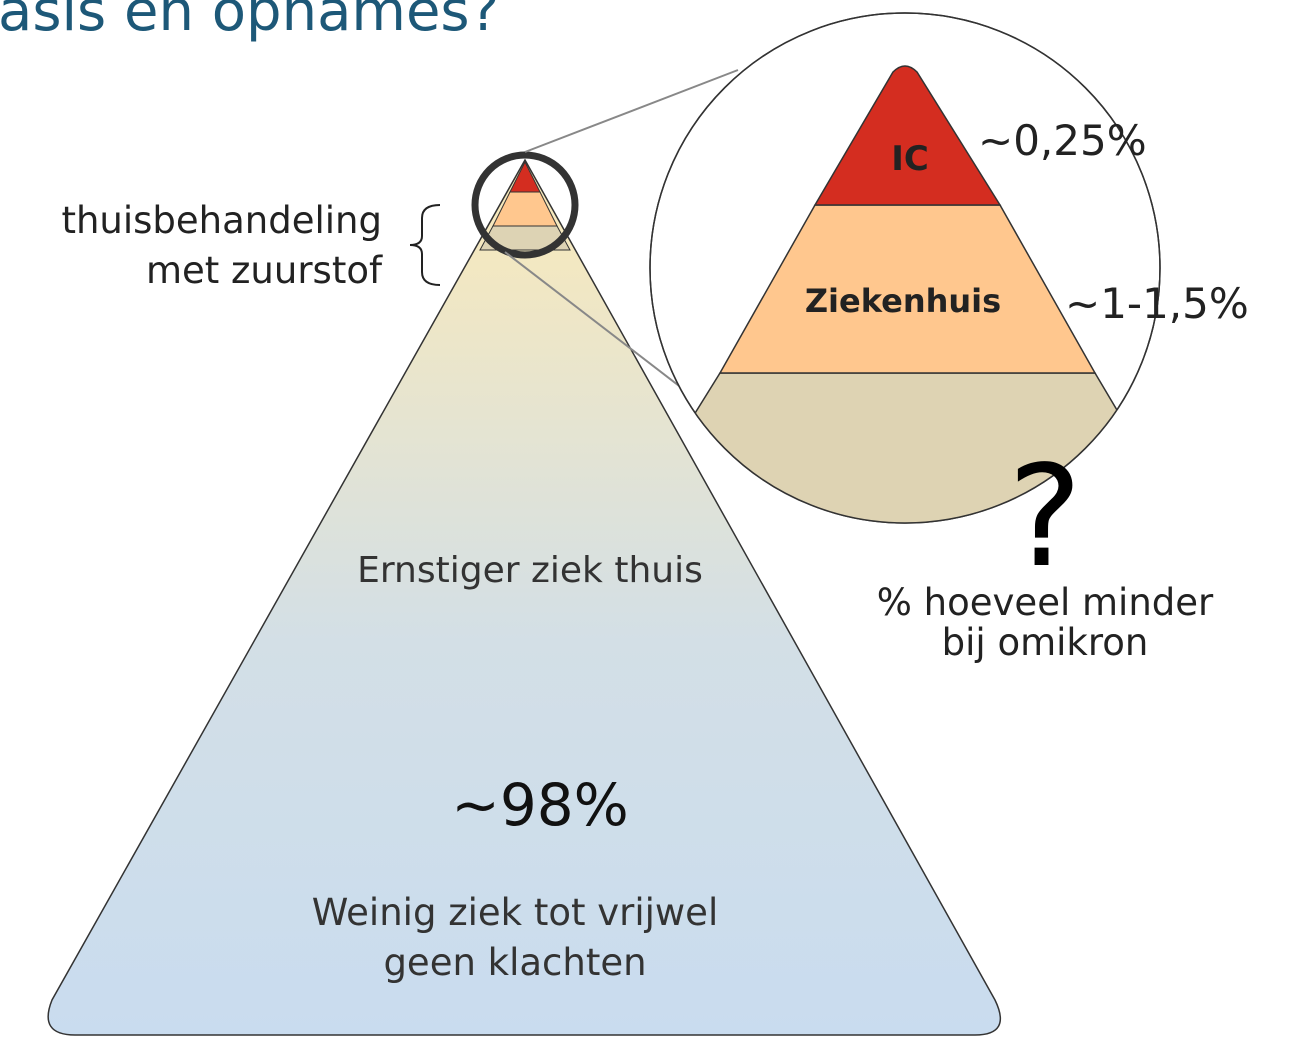  What do you see at coordinates (1045, 517) in the screenshot?
I see `question-mark: ?` at bounding box center [1045, 517].